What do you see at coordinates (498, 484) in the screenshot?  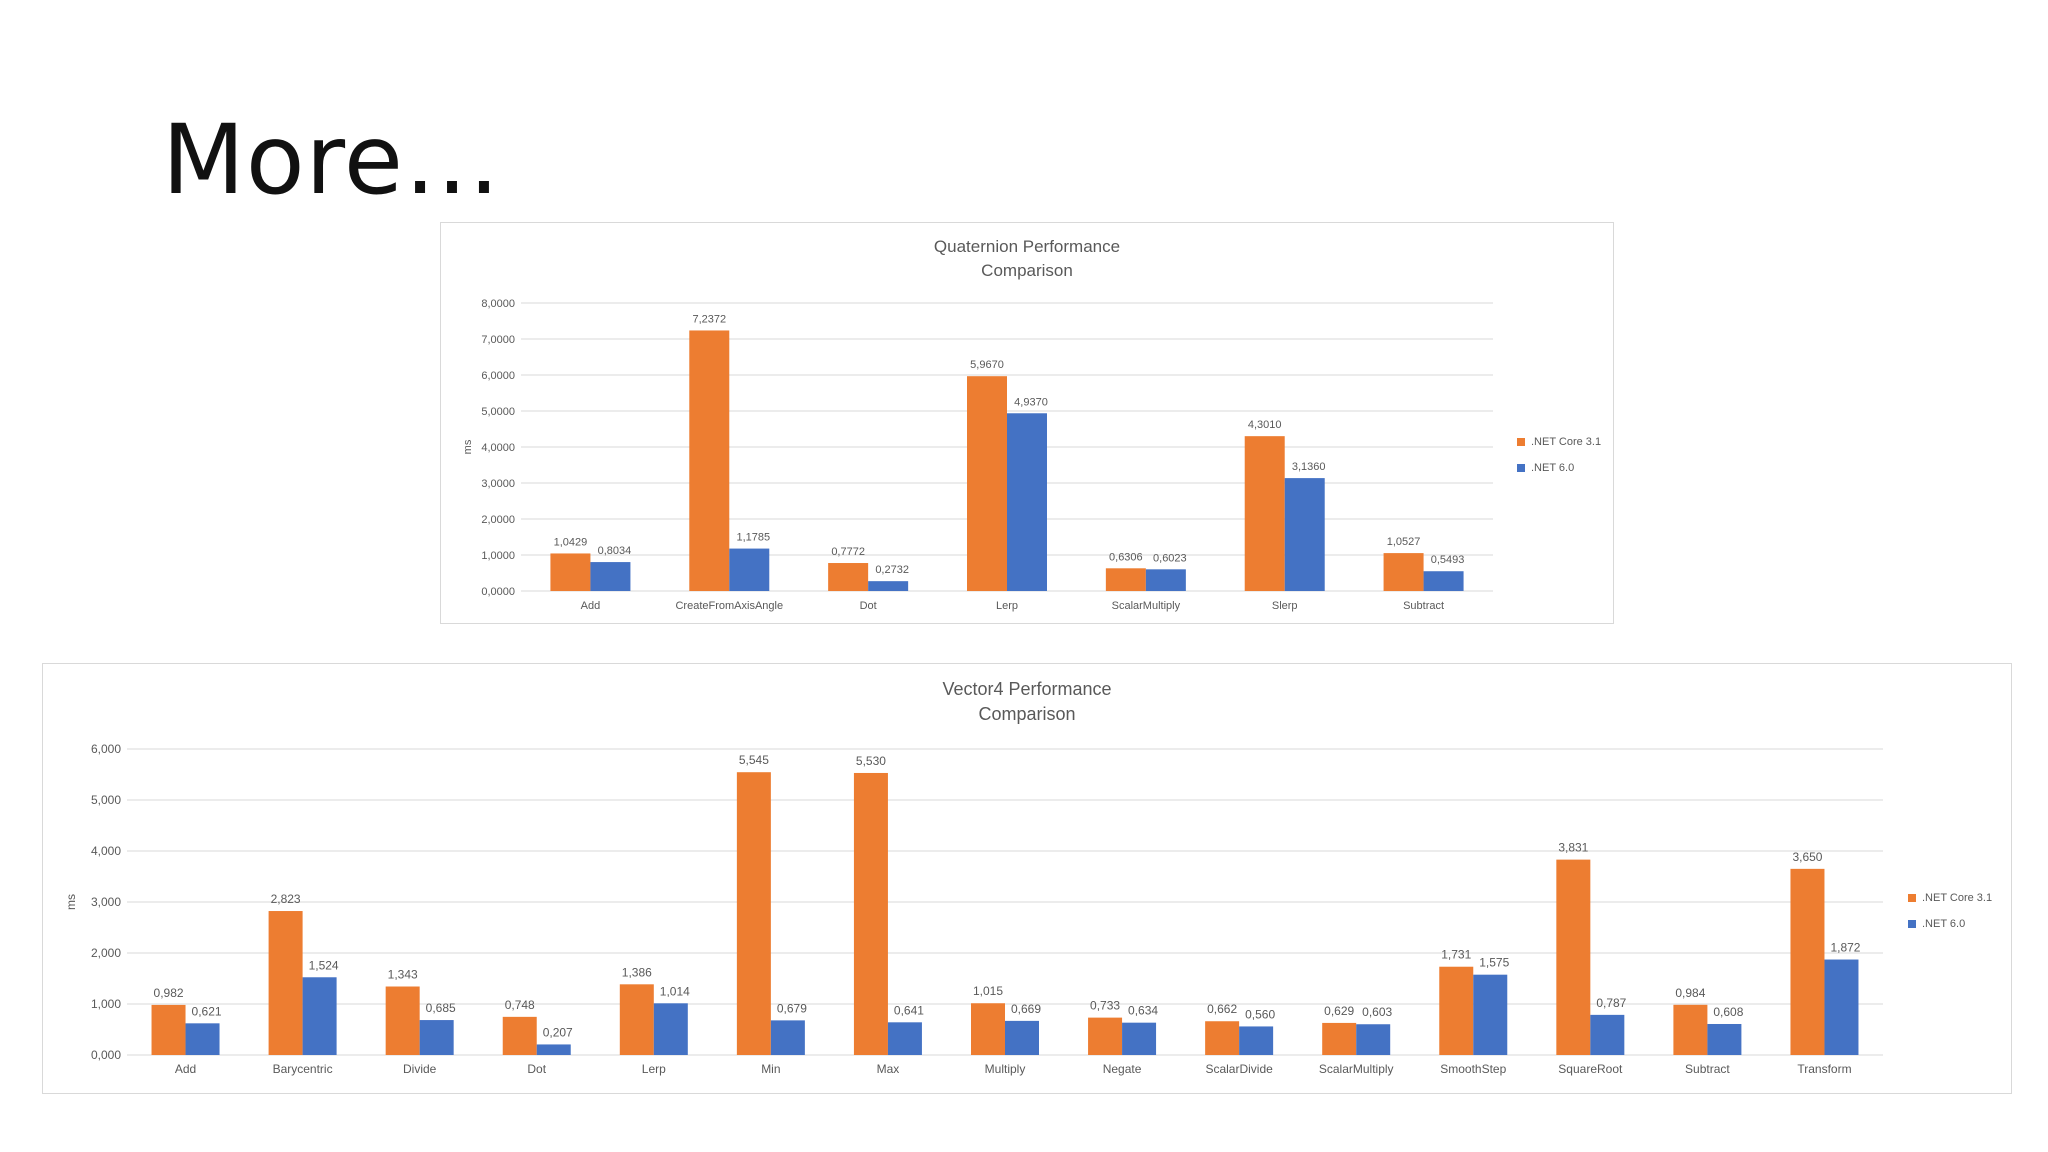 I see `y-tick-label: 3,0000` at bounding box center [498, 484].